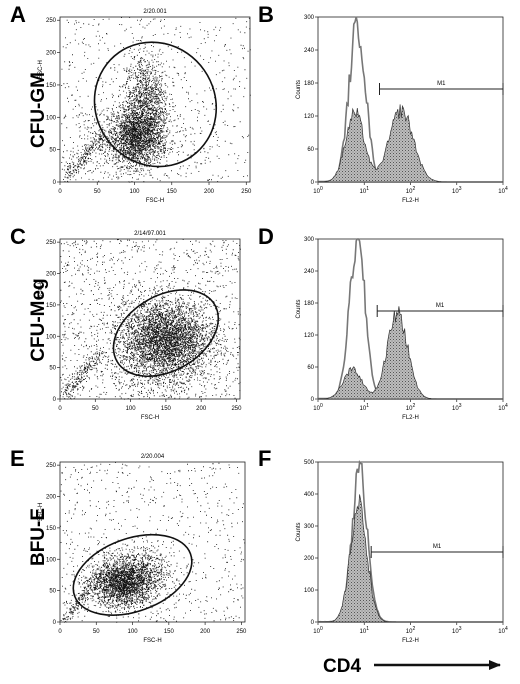 This screenshot has width=520, height=684. What do you see at coordinates (18, 236) in the screenshot?
I see `panel-letter: C` at bounding box center [18, 236].